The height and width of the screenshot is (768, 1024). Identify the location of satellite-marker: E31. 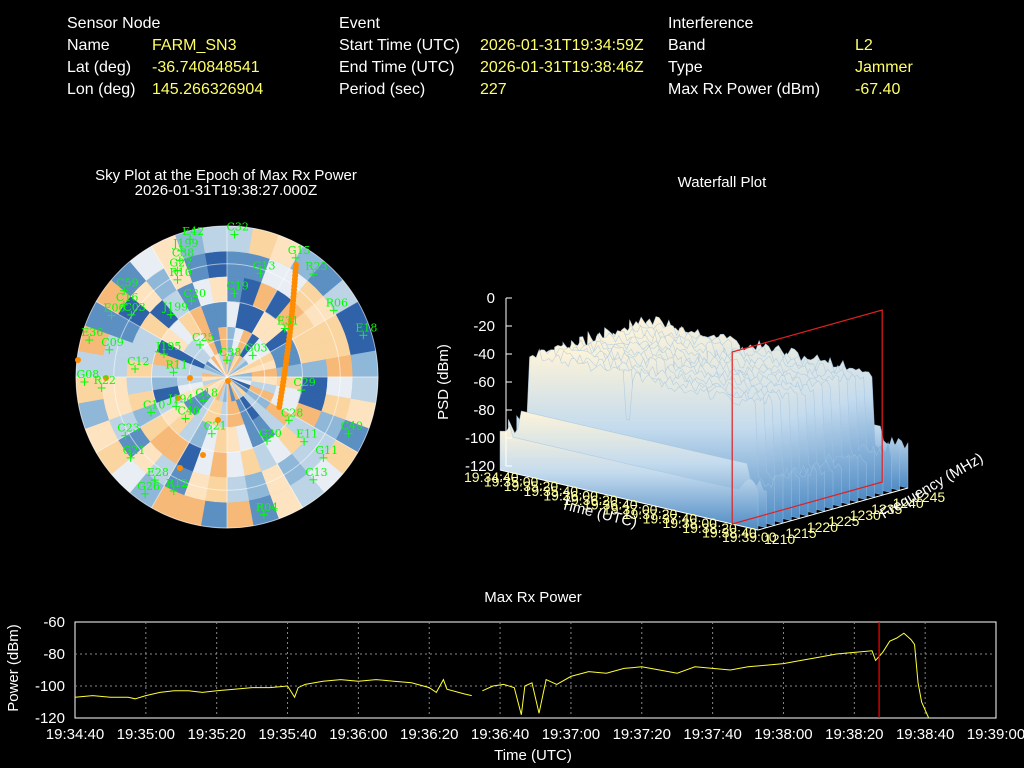
(288, 323).